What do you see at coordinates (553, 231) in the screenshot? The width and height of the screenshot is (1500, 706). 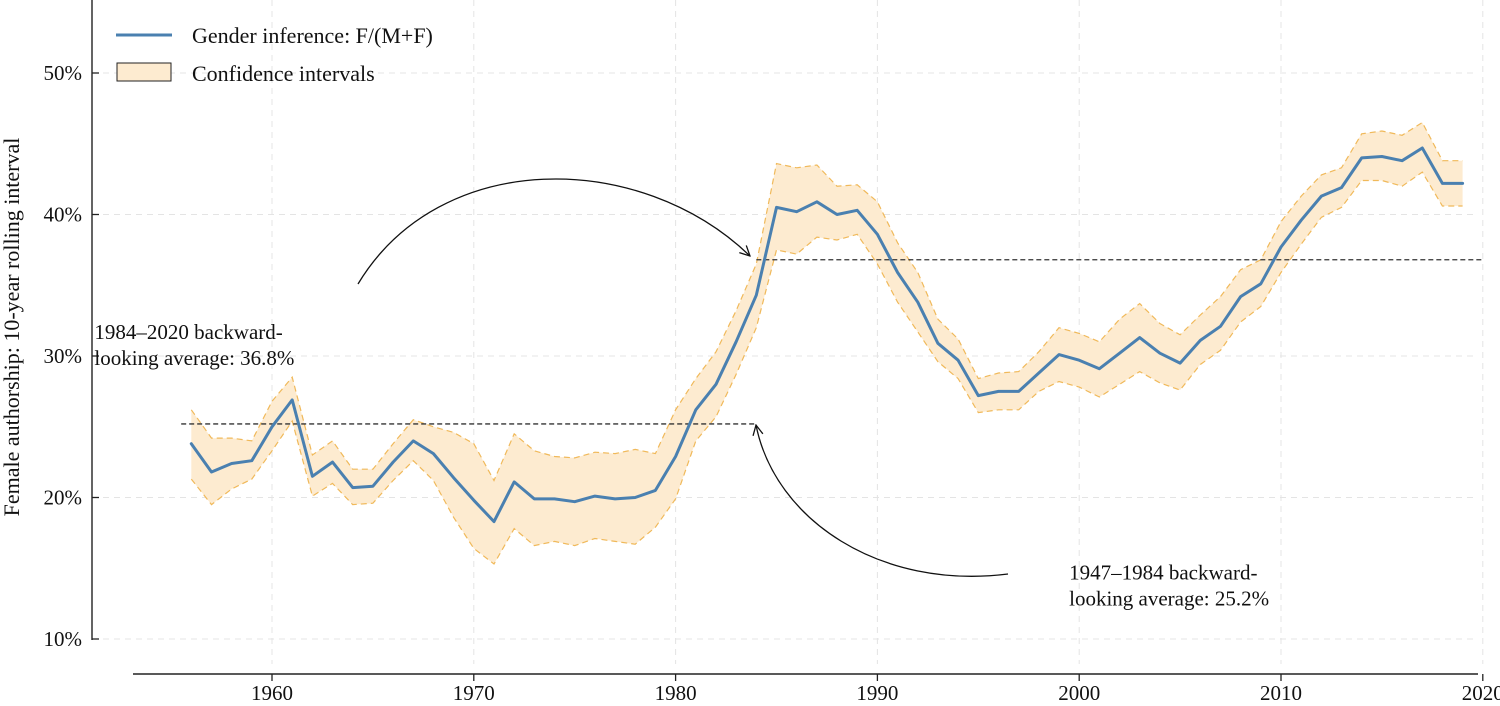 I see `arrow-upper-annotation` at bounding box center [553, 231].